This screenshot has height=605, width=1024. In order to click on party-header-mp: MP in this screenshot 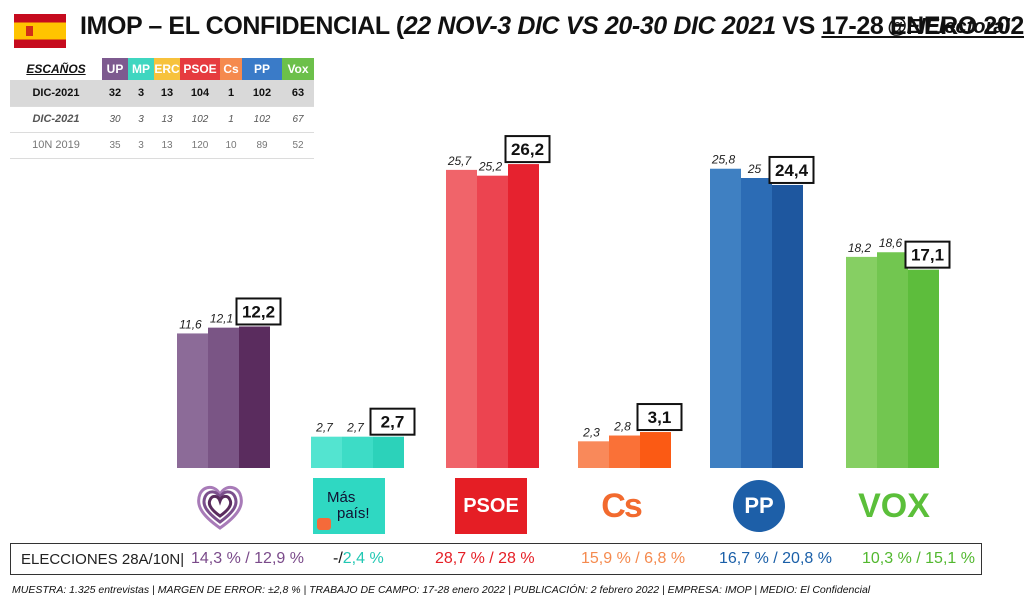, I will do `click(141, 69)`.